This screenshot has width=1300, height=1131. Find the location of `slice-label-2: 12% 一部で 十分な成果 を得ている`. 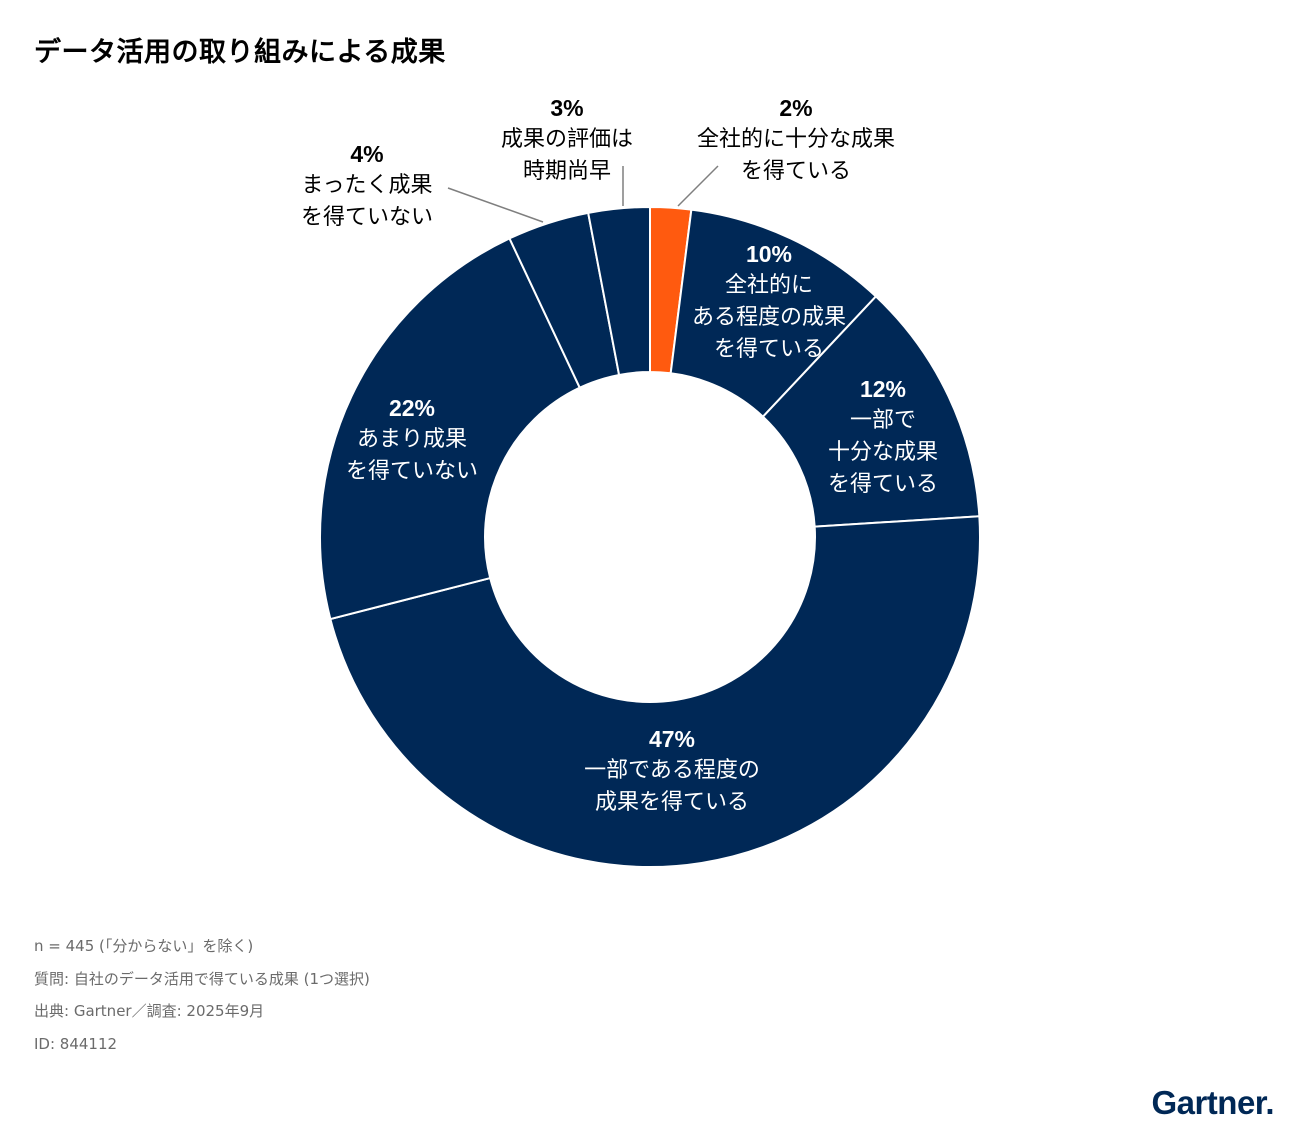

slice-label-2: 12% 一部で 十分な成果 を得ている is located at coordinates (883, 436).